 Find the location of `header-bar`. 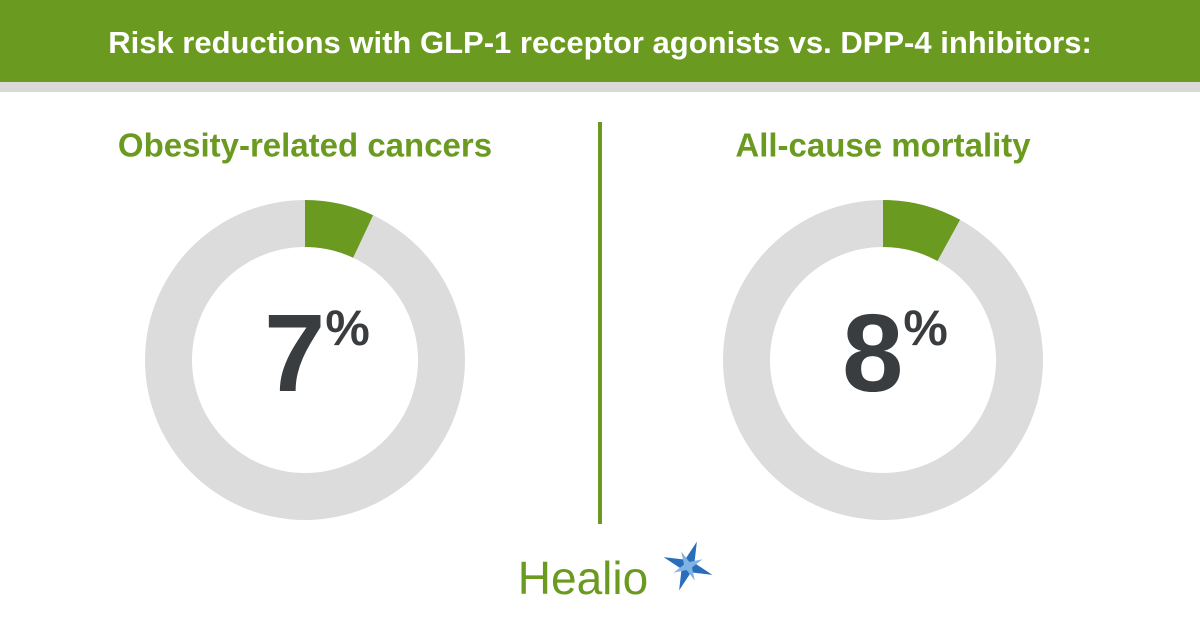

header-bar is located at coordinates (600, 41).